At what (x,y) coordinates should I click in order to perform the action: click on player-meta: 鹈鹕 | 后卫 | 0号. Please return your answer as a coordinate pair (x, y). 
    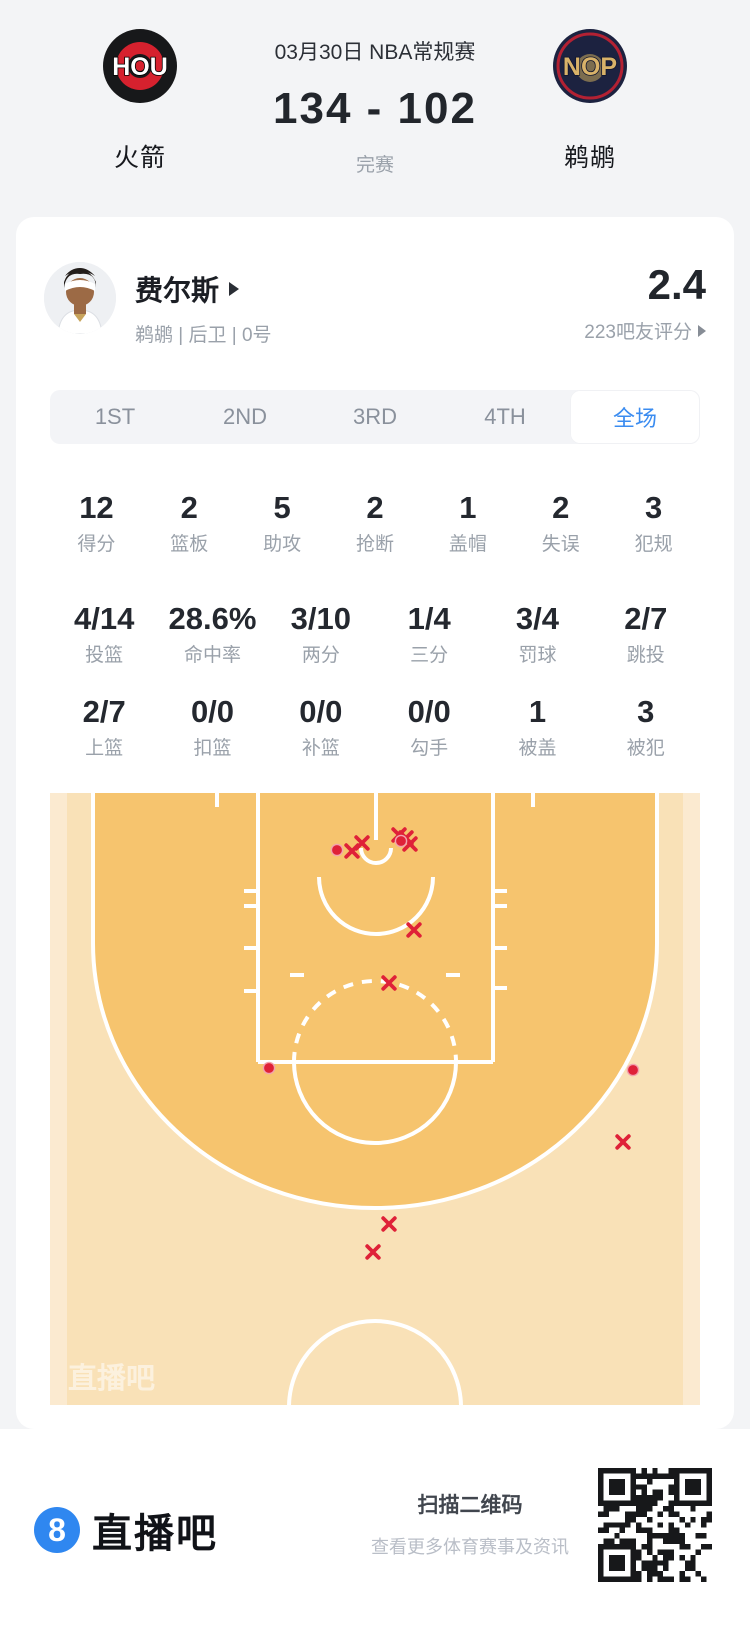
    Looking at the image, I should click on (203, 335).